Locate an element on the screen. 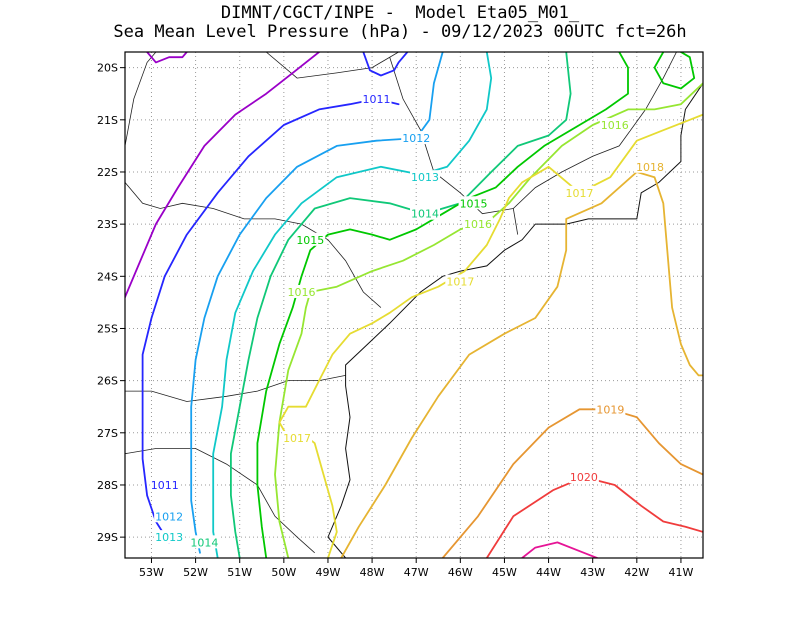 Image resolution: width=800 pixels, height=618 pixels. x-tick-label: 45W is located at coordinates (504, 572).